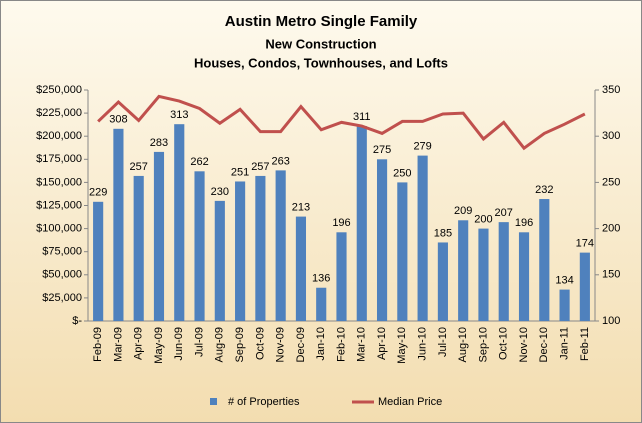 The height and width of the screenshot is (423, 642). What do you see at coordinates (321, 344) in the screenshot?
I see `x-tick-label: Jan-10` at bounding box center [321, 344].